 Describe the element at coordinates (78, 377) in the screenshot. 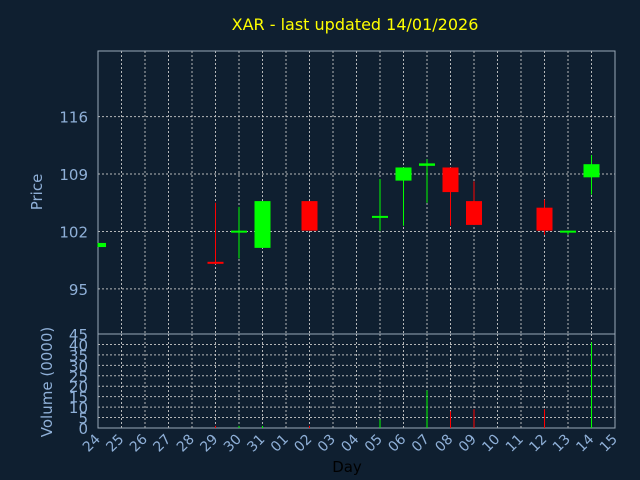

I see `volume-tick-label: 25` at that location.